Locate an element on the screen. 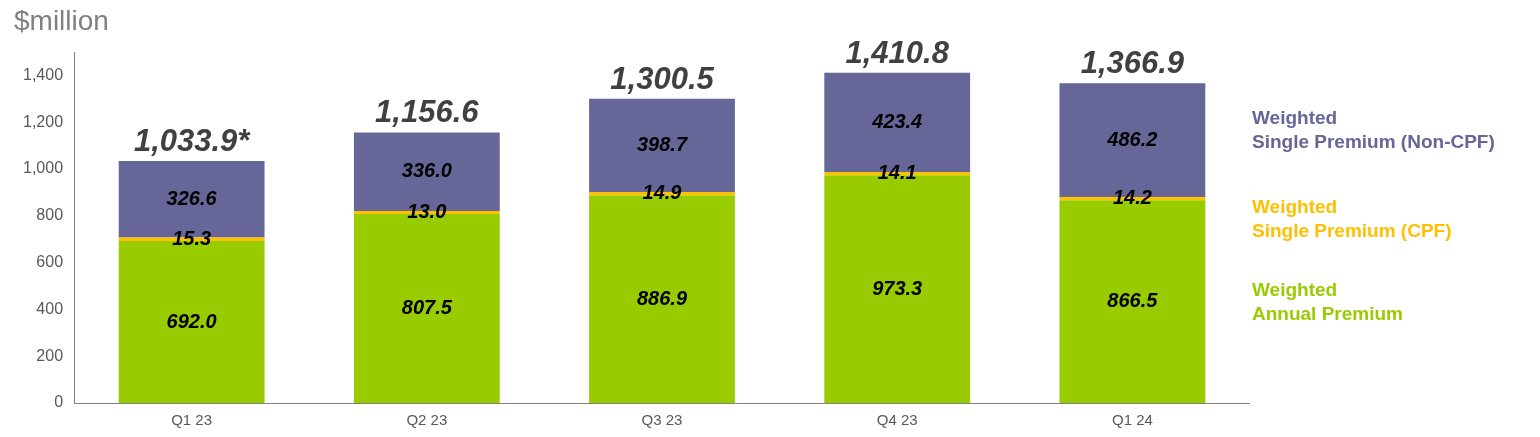 Image resolution: width=1540 pixels, height=437 pixels. total-label: 1,033.9* is located at coordinates (192, 141).